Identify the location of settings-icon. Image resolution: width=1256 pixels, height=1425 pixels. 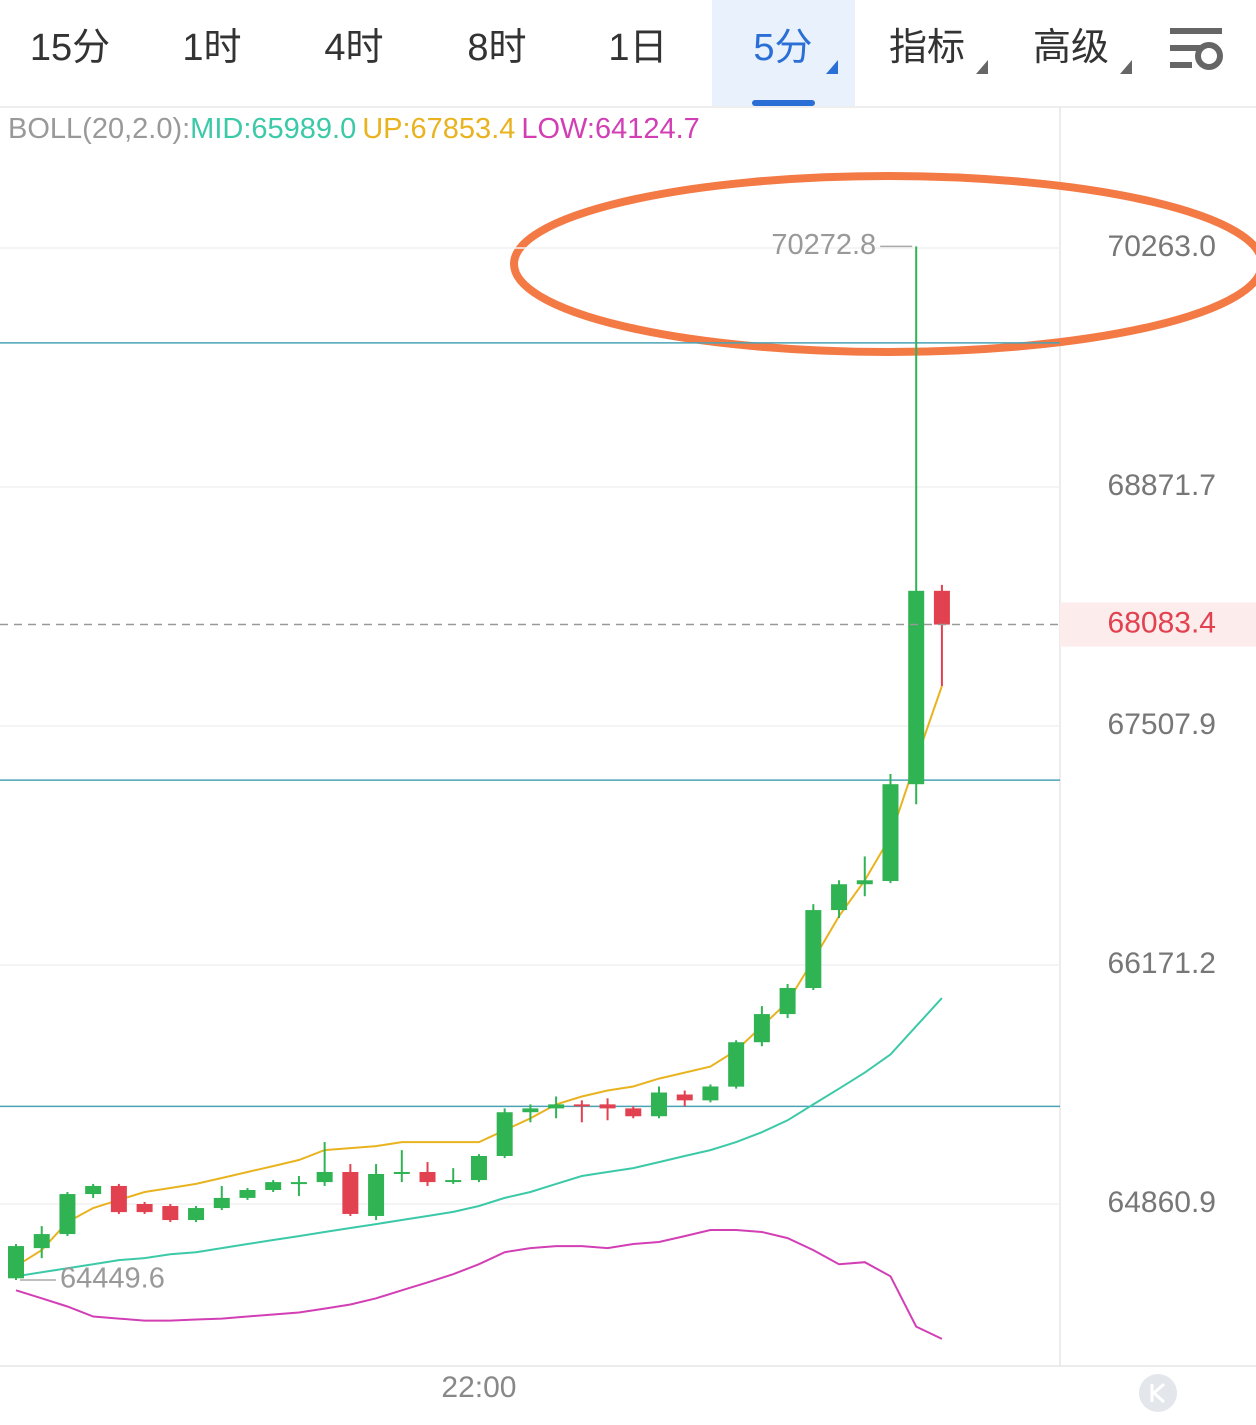
(1196, 49).